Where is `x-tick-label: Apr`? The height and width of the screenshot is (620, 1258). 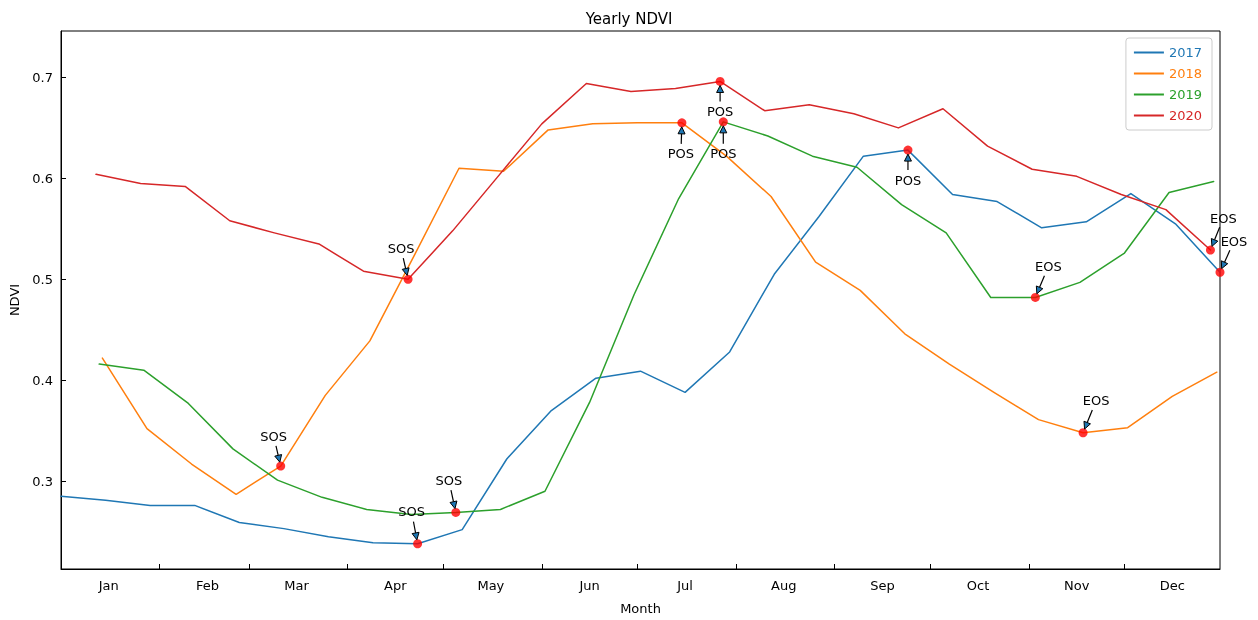
x-tick-label: Apr is located at coordinates (396, 585).